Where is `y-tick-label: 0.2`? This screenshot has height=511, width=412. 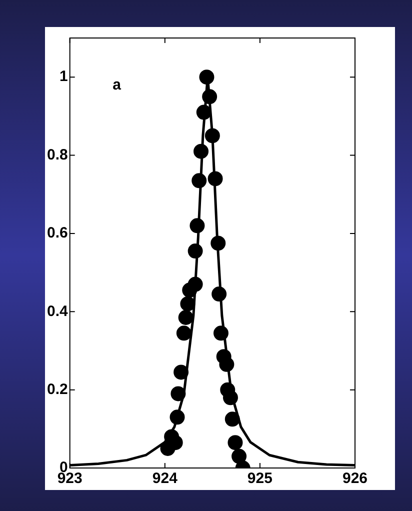 y-tick-label: 0.2 is located at coordinates (57, 389).